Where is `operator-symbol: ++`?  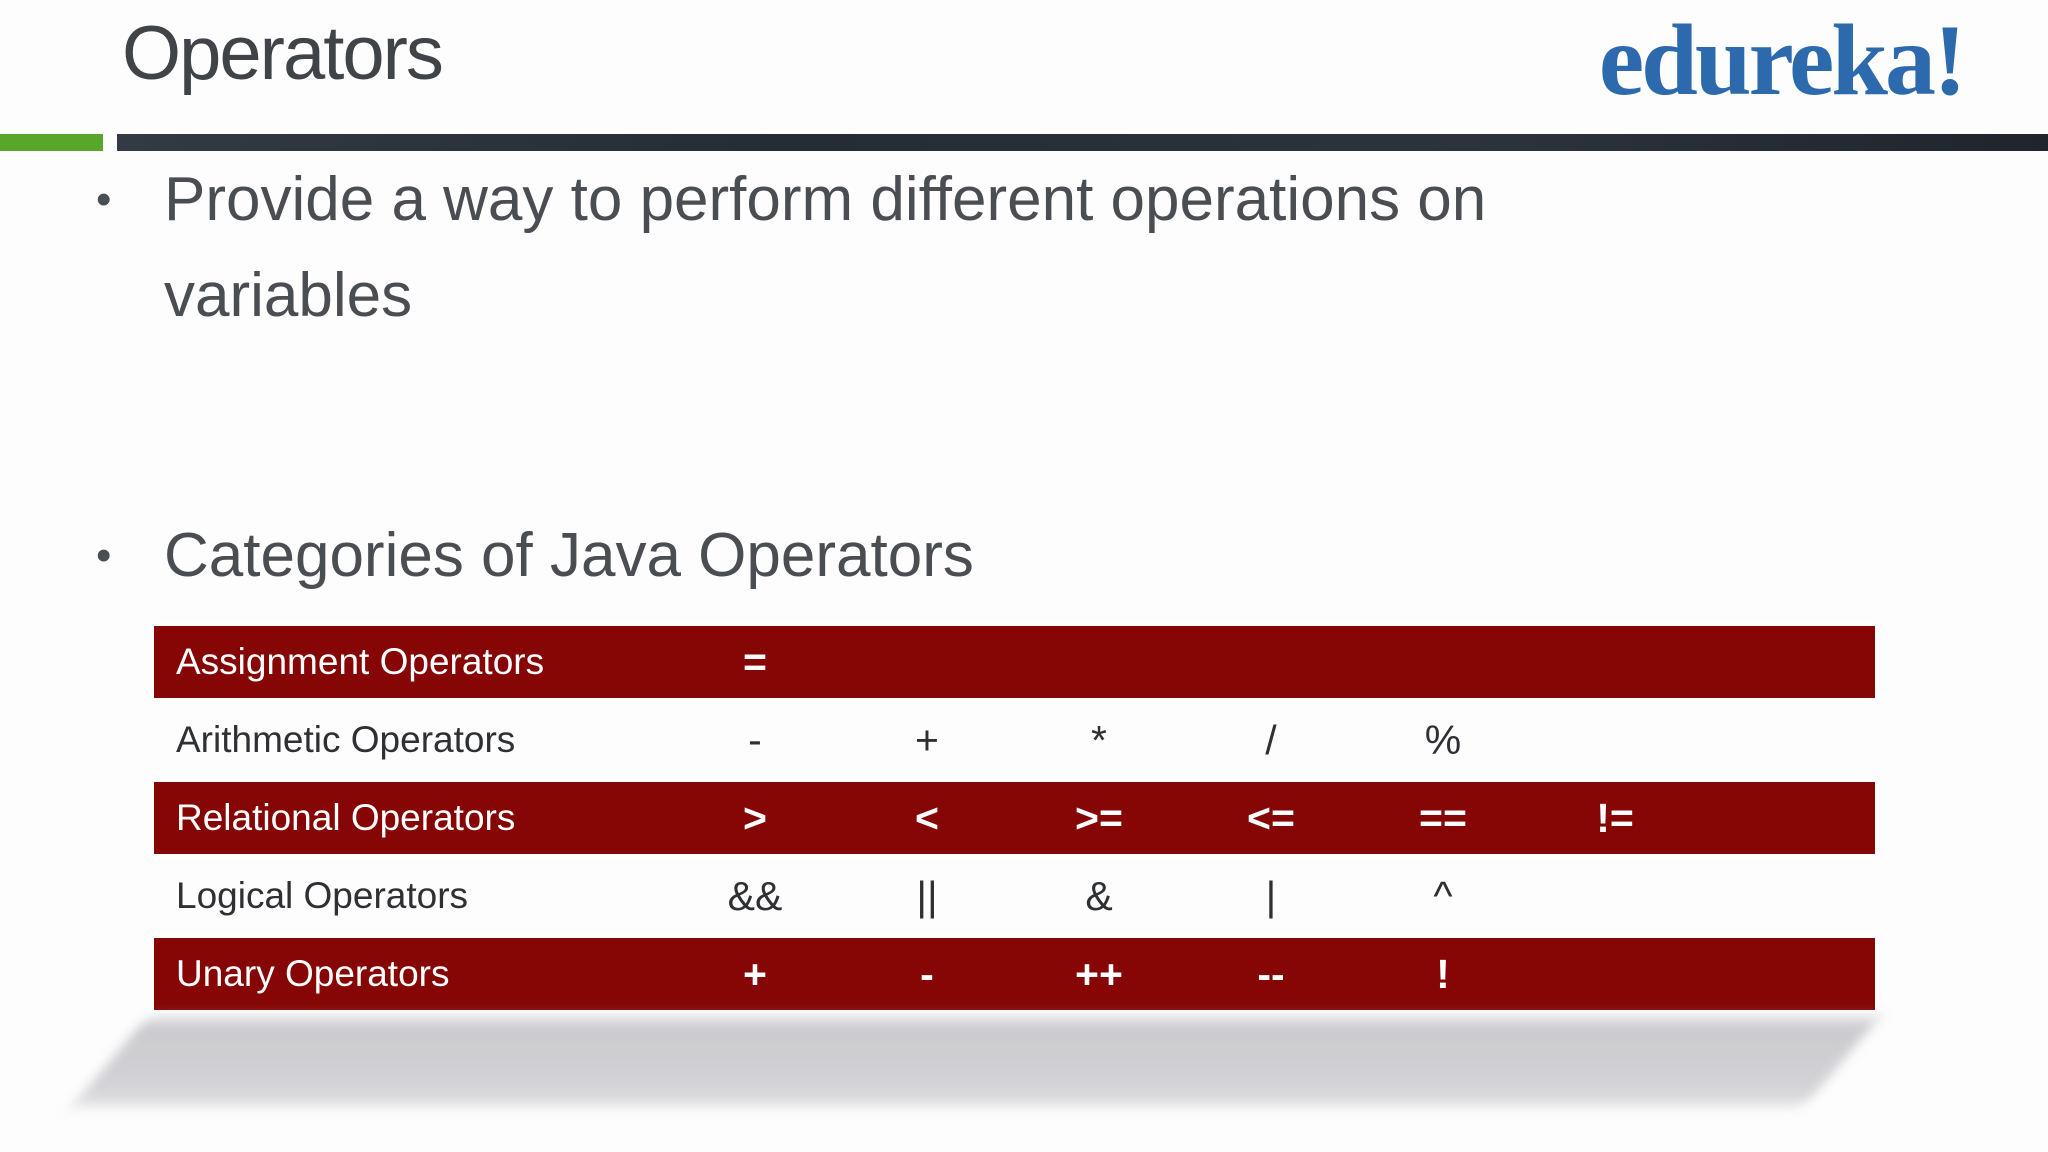
operator-symbol: ++ is located at coordinates (1099, 973).